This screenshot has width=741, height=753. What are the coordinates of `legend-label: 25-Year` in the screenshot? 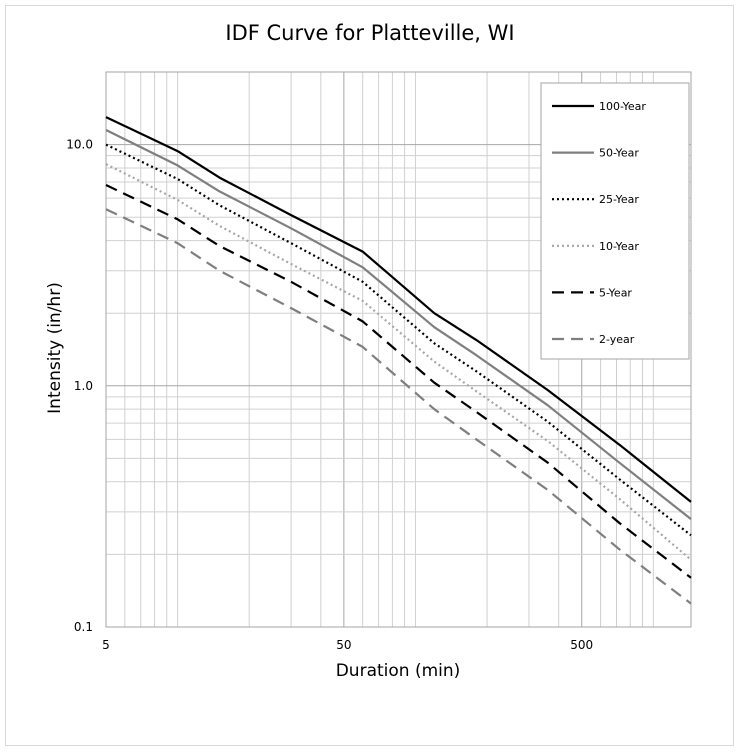 It's located at (619, 199).